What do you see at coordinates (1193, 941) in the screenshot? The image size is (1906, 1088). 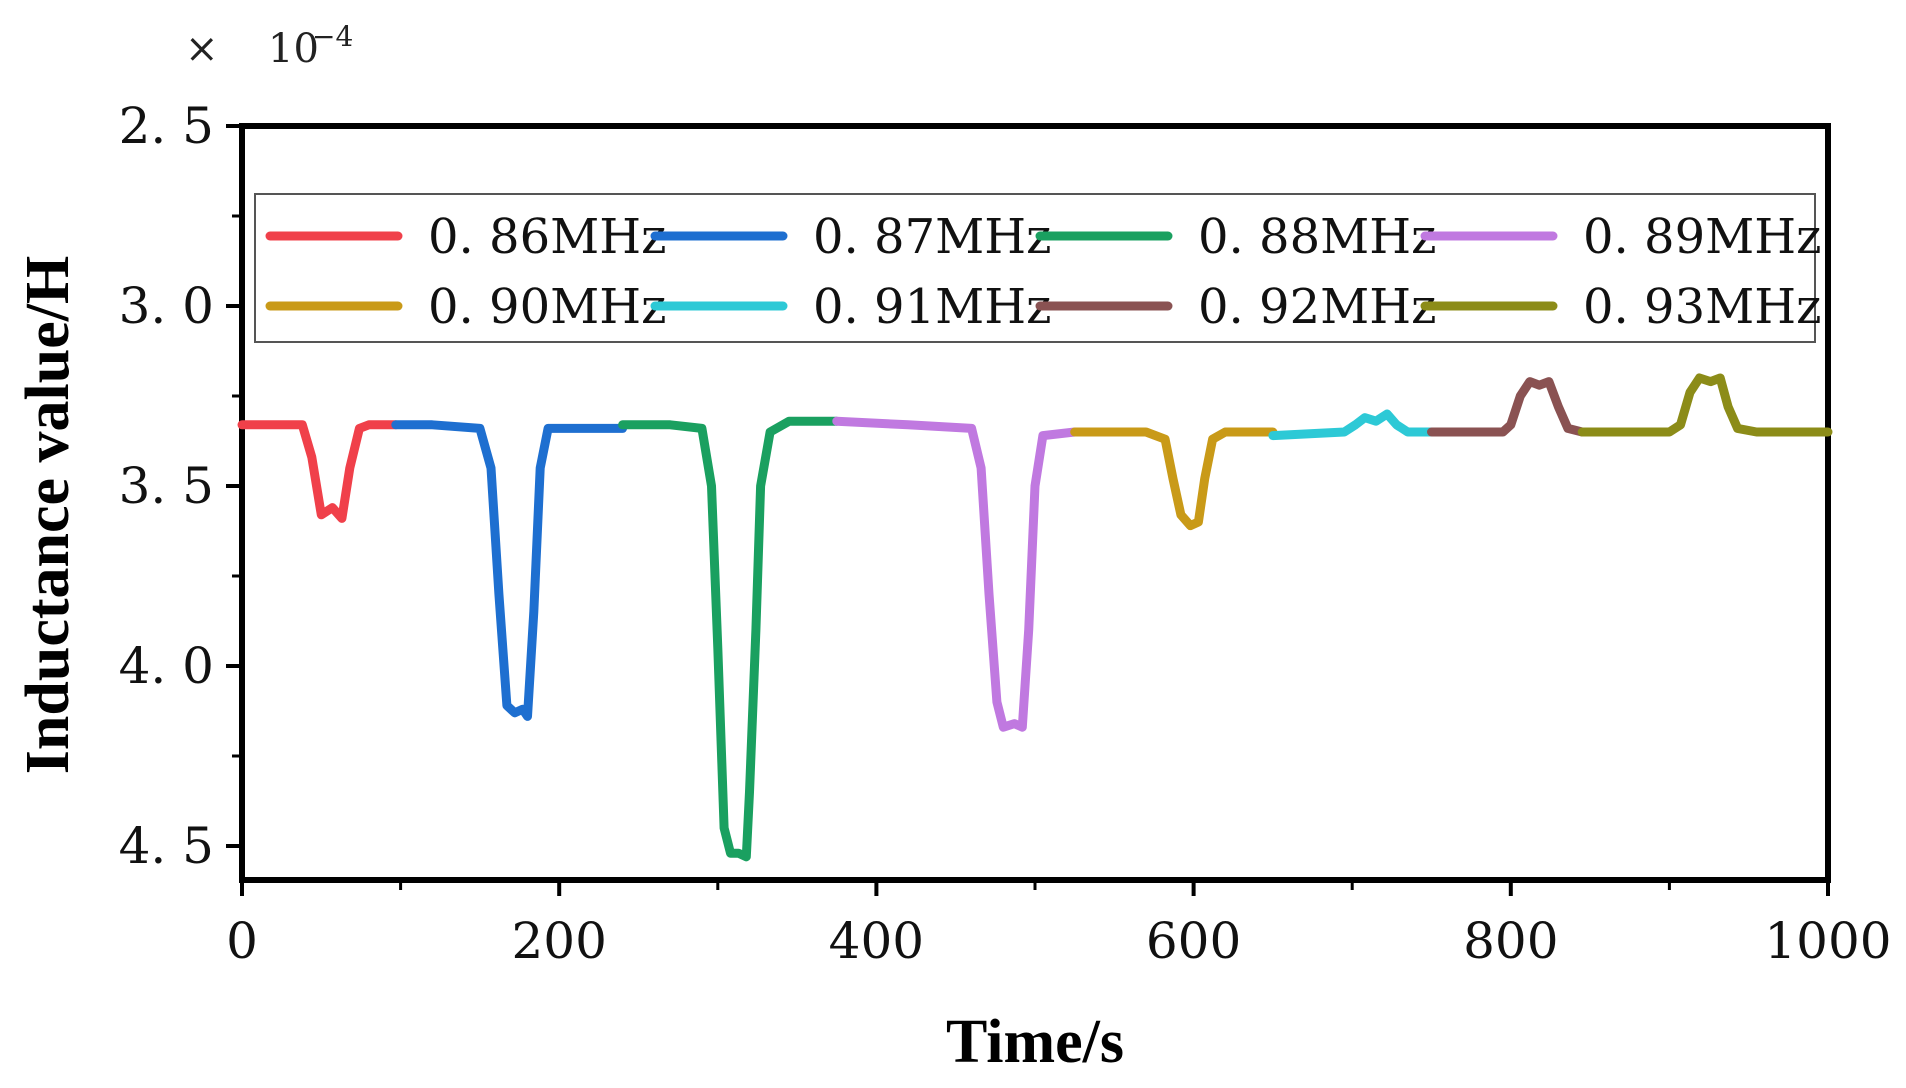 I see `x-tick-label: 600` at bounding box center [1193, 941].